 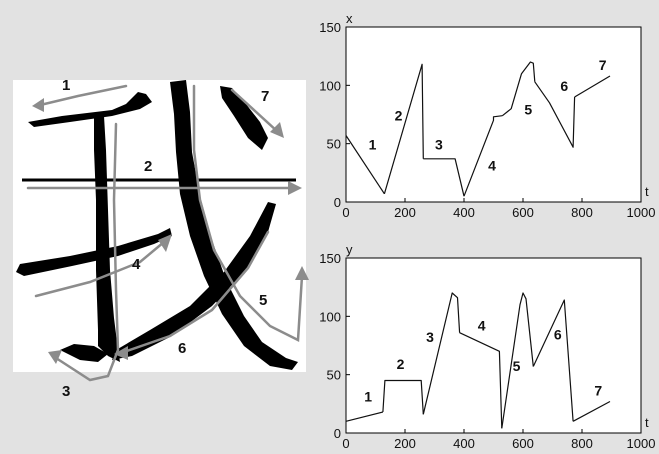 I want to click on chart-x-segment-5-line, so click(x=519, y=89).